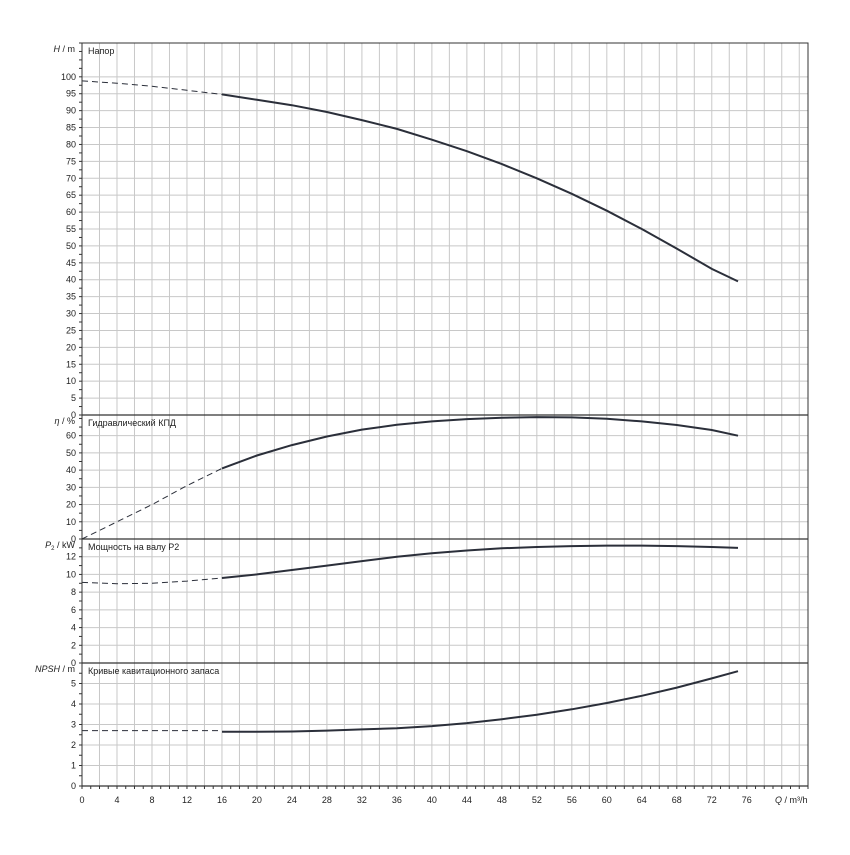 The image size is (850, 855). What do you see at coordinates (362, 800) in the screenshot?
I see `x-tick-label: 32` at bounding box center [362, 800].